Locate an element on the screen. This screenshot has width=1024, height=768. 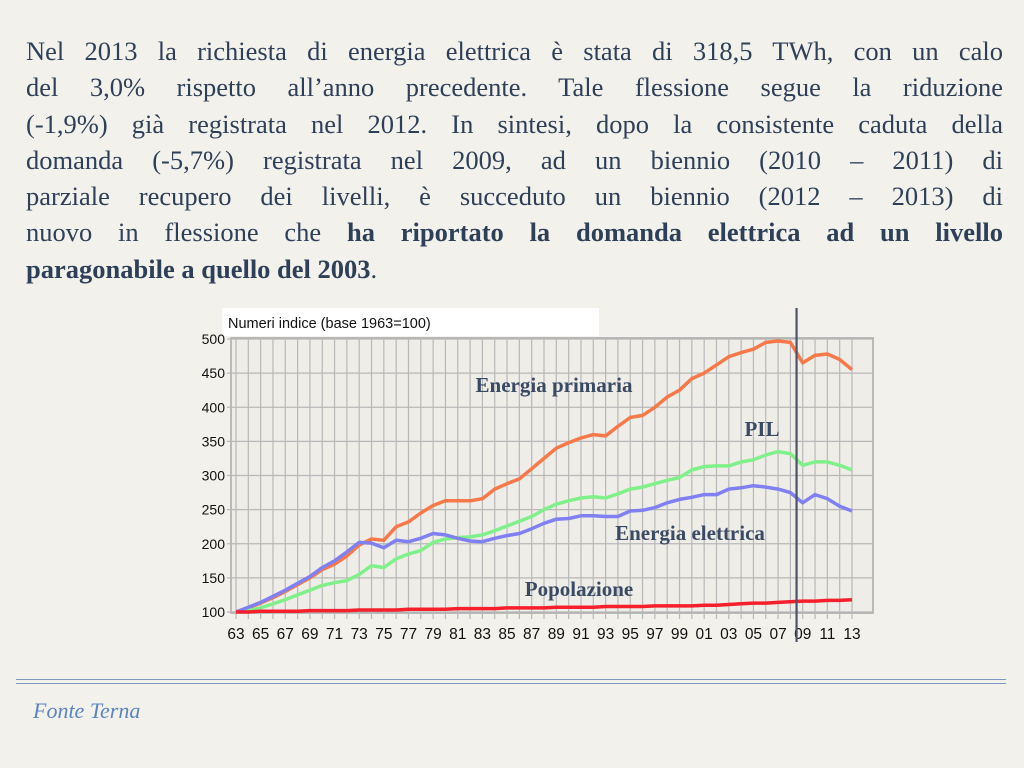
annotation-energia-elettrica: Energia elettrica is located at coordinates (690, 533).